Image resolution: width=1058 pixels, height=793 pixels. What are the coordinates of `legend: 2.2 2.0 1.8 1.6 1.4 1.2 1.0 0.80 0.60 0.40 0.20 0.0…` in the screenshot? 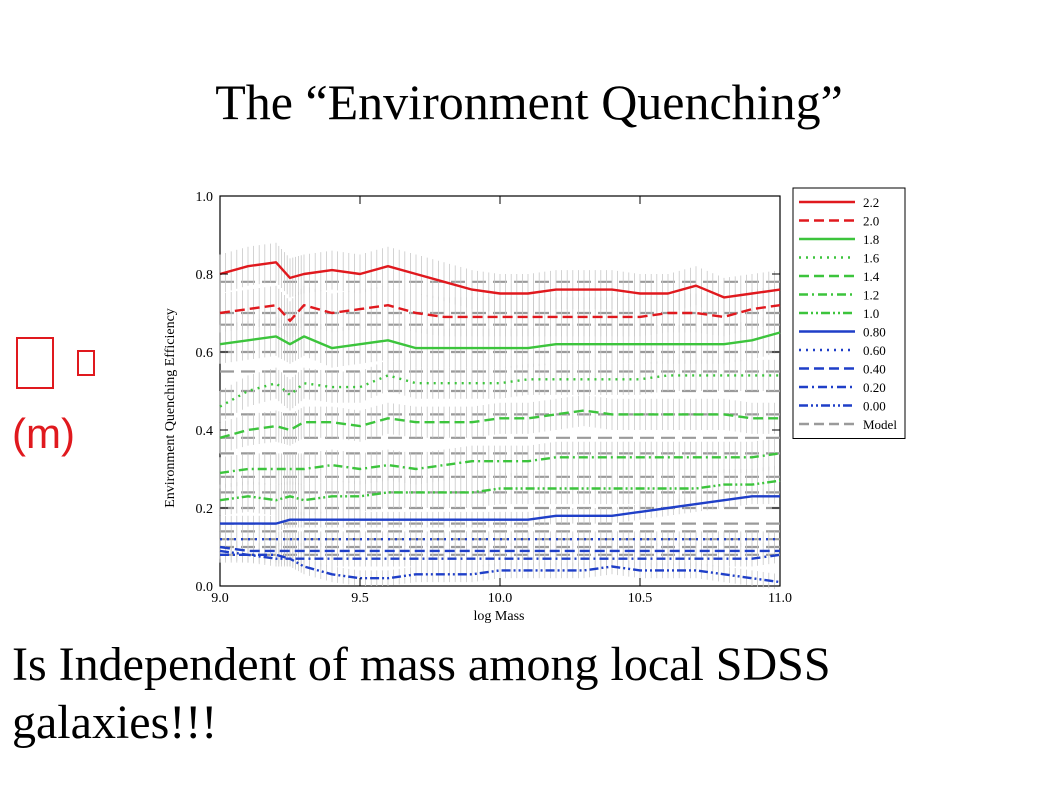 It's located at (849, 313).